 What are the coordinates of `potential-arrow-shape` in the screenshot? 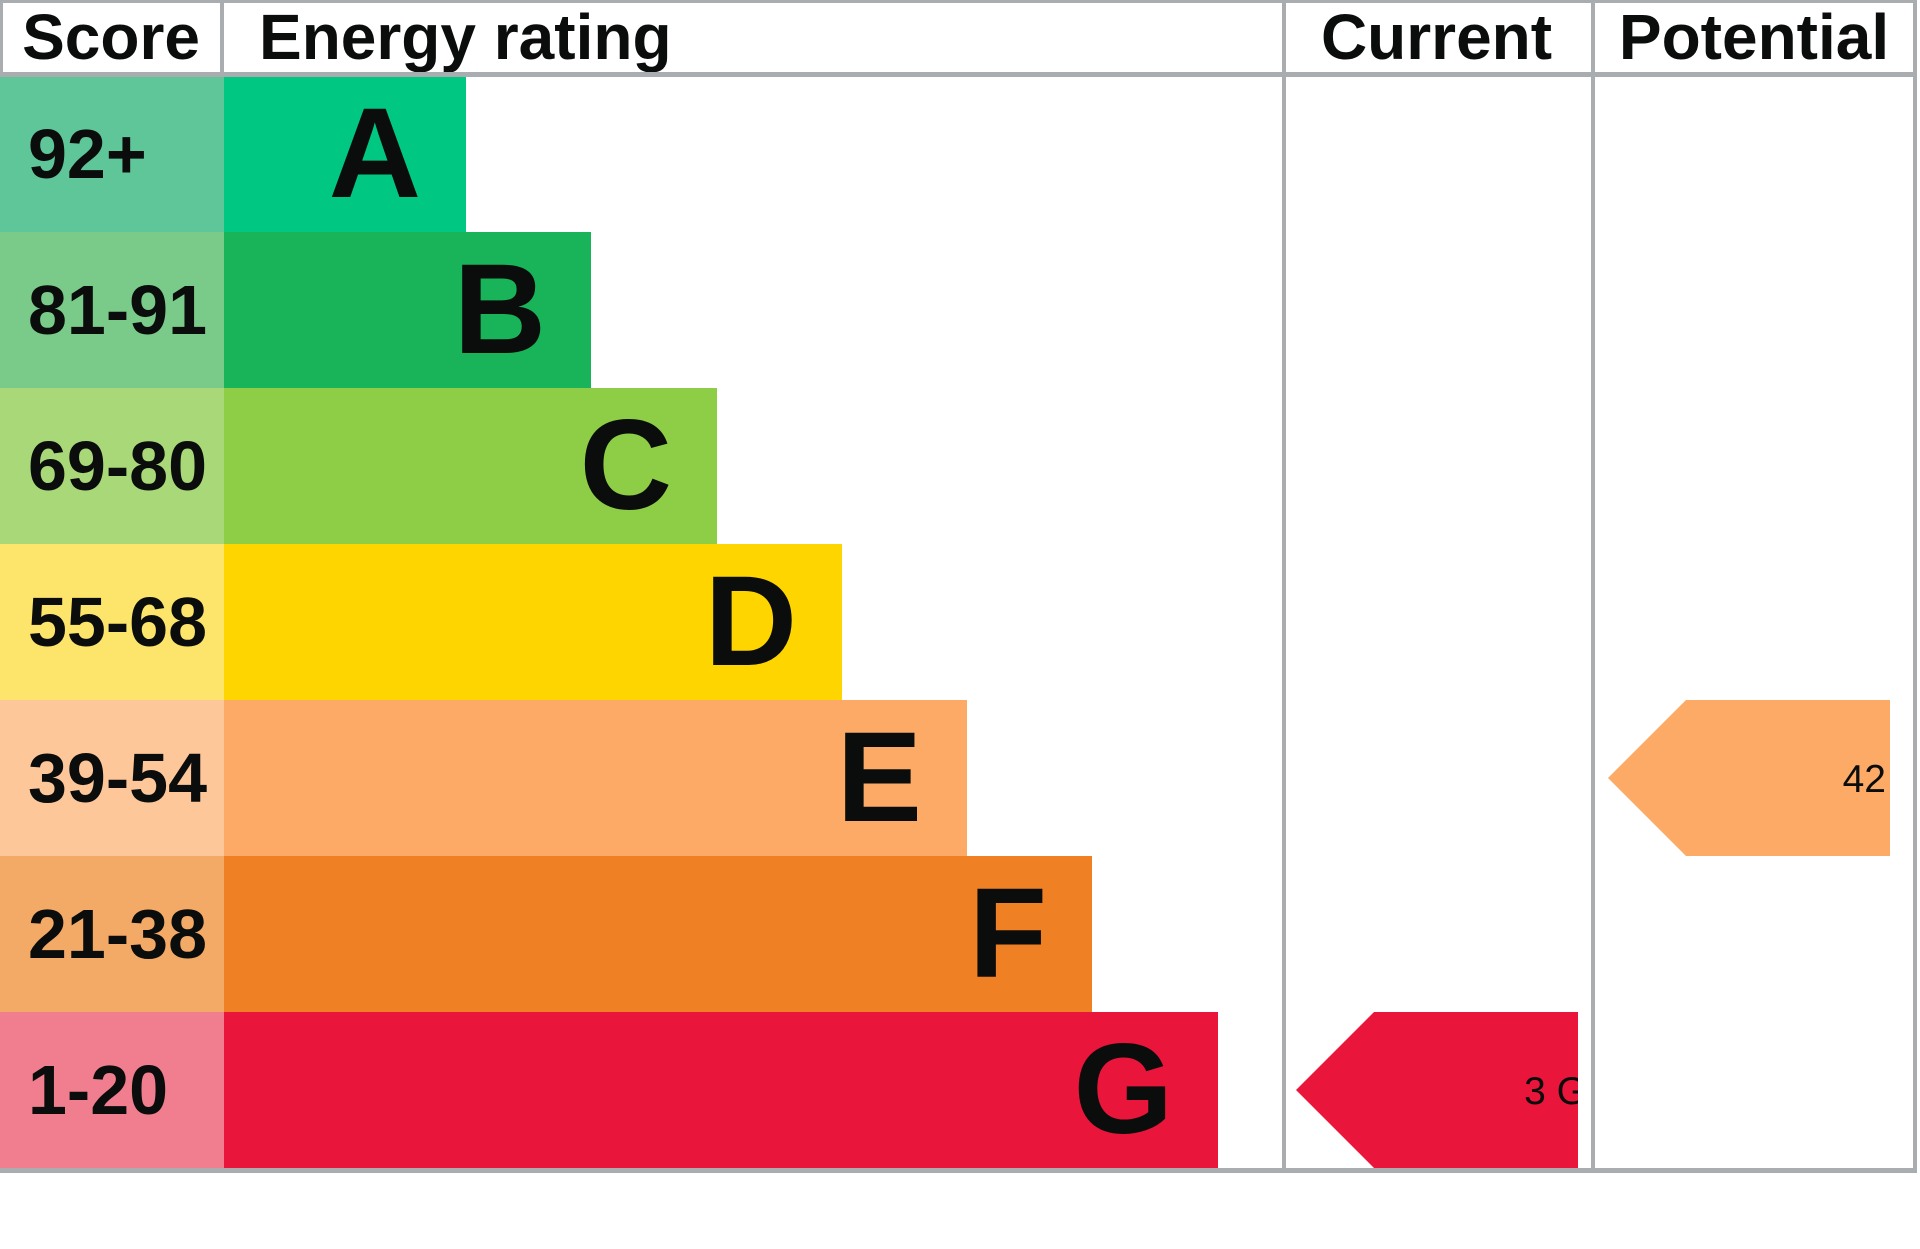 It's located at (1749, 778).